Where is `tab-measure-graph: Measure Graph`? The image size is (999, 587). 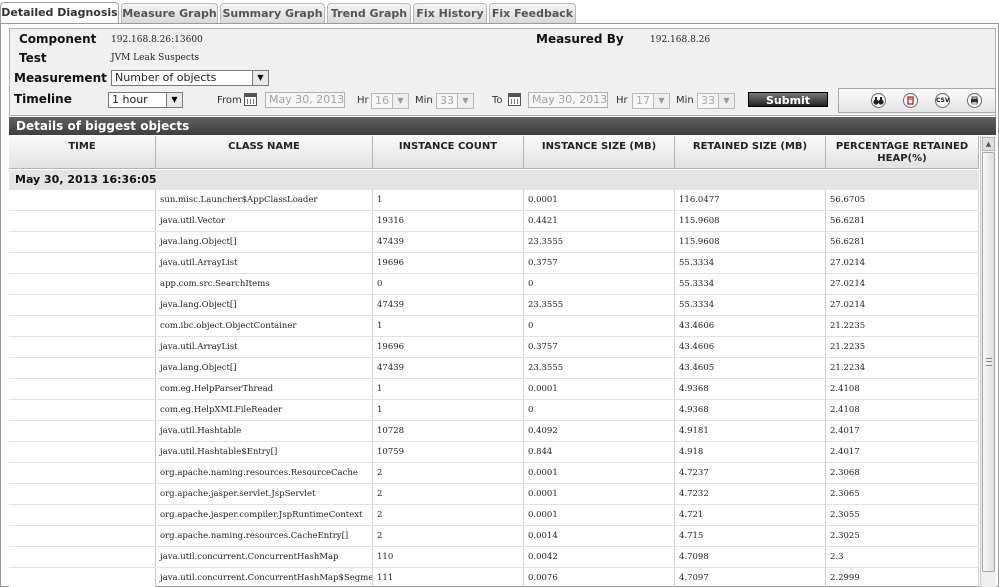 tab-measure-graph: Measure Graph is located at coordinates (169, 13).